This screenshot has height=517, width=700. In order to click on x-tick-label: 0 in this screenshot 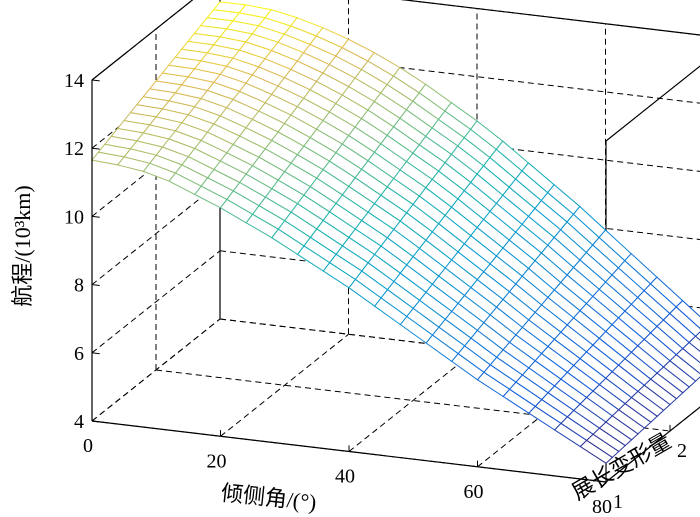, I will do `click(88, 446)`.